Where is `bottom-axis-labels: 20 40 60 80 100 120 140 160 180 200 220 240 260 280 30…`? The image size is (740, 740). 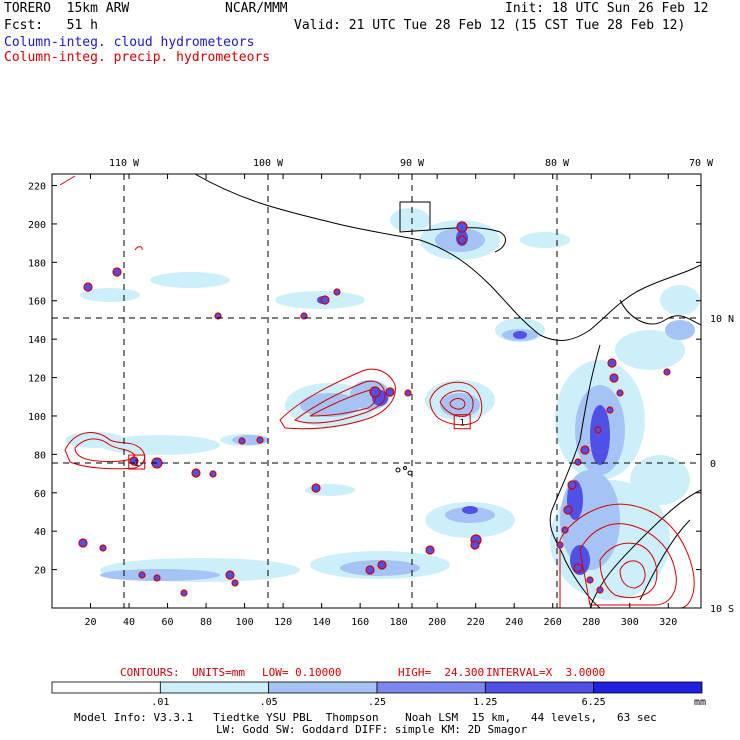 bottom-axis-labels: 20 40 60 80 100 120 140 160 180 200 220 240 260 280 30… is located at coordinates (380, 622).